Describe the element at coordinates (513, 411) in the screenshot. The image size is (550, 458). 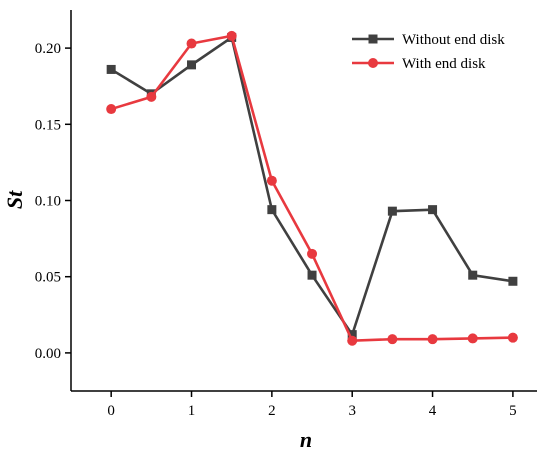
I see `x-tick-label: 5` at that location.